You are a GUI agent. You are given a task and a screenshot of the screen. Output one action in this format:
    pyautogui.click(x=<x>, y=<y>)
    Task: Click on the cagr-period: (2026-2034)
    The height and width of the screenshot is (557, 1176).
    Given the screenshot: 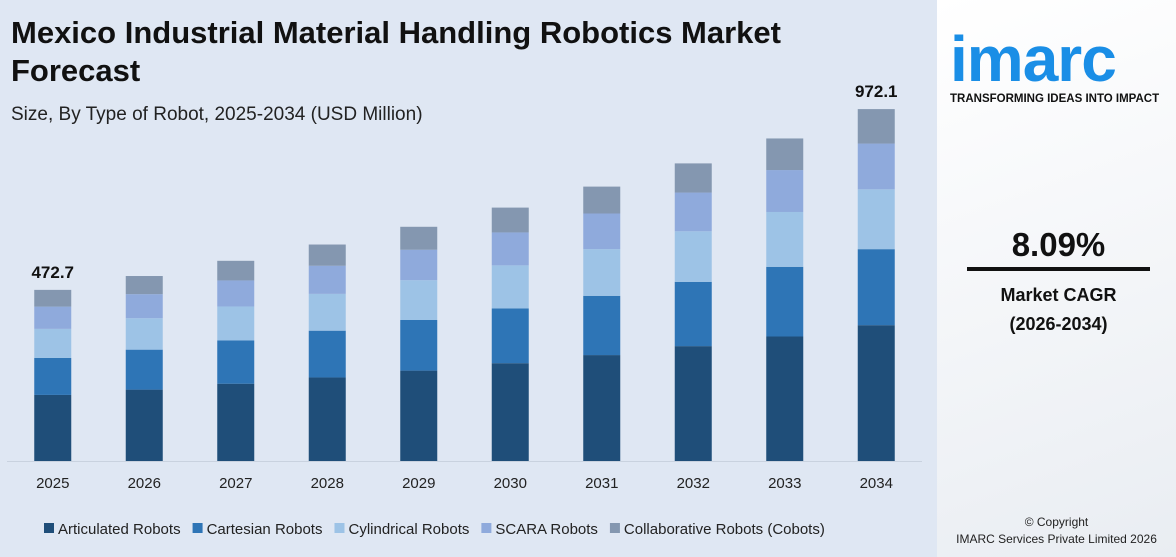 What is the action you would take?
    pyautogui.click(x=1058, y=324)
    